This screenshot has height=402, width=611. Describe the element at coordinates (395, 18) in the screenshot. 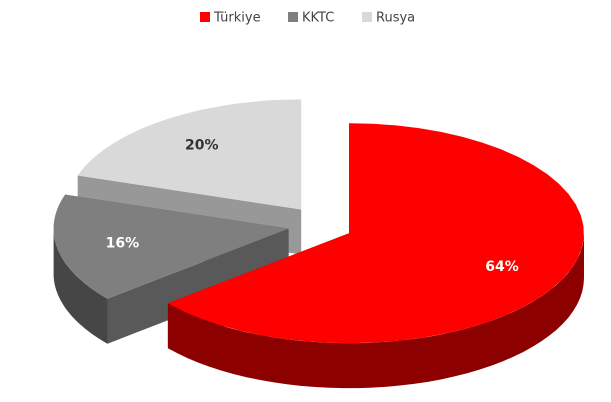

I see `legend-label: Rusya` at that location.